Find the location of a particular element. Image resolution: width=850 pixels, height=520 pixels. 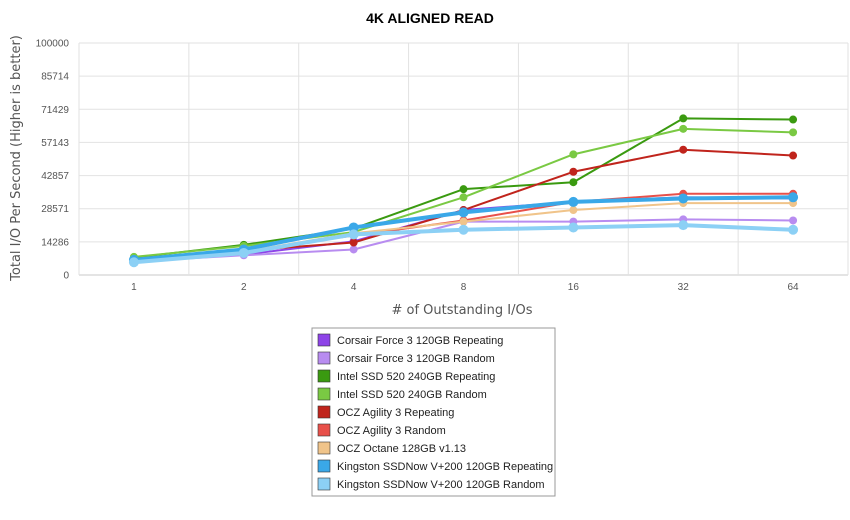

y-tick-label: 85714 is located at coordinates (55, 77).